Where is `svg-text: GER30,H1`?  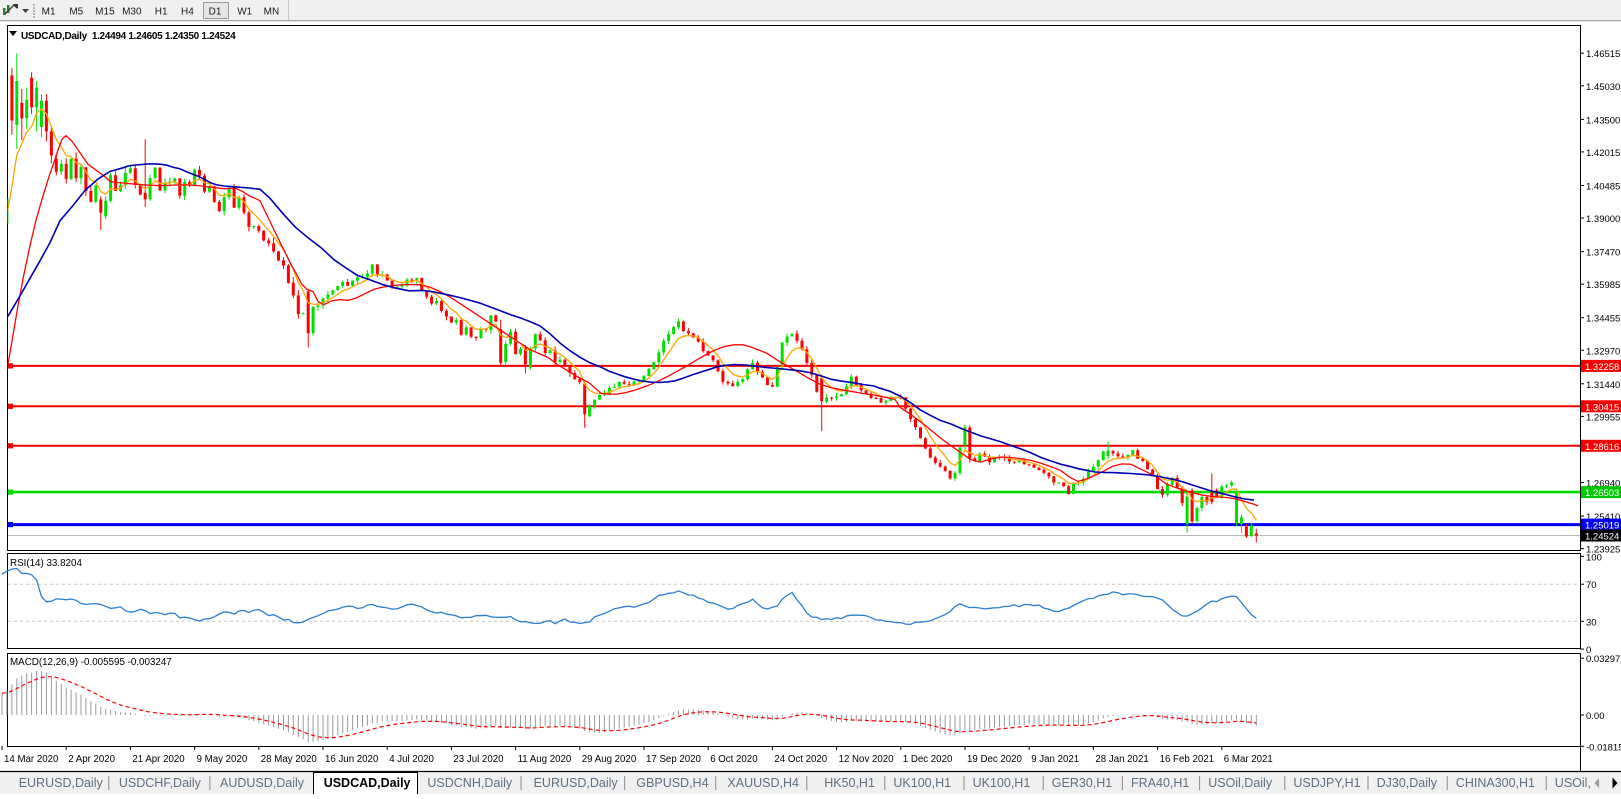 svg-text: GER30,H1 is located at coordinates (1082, 783).